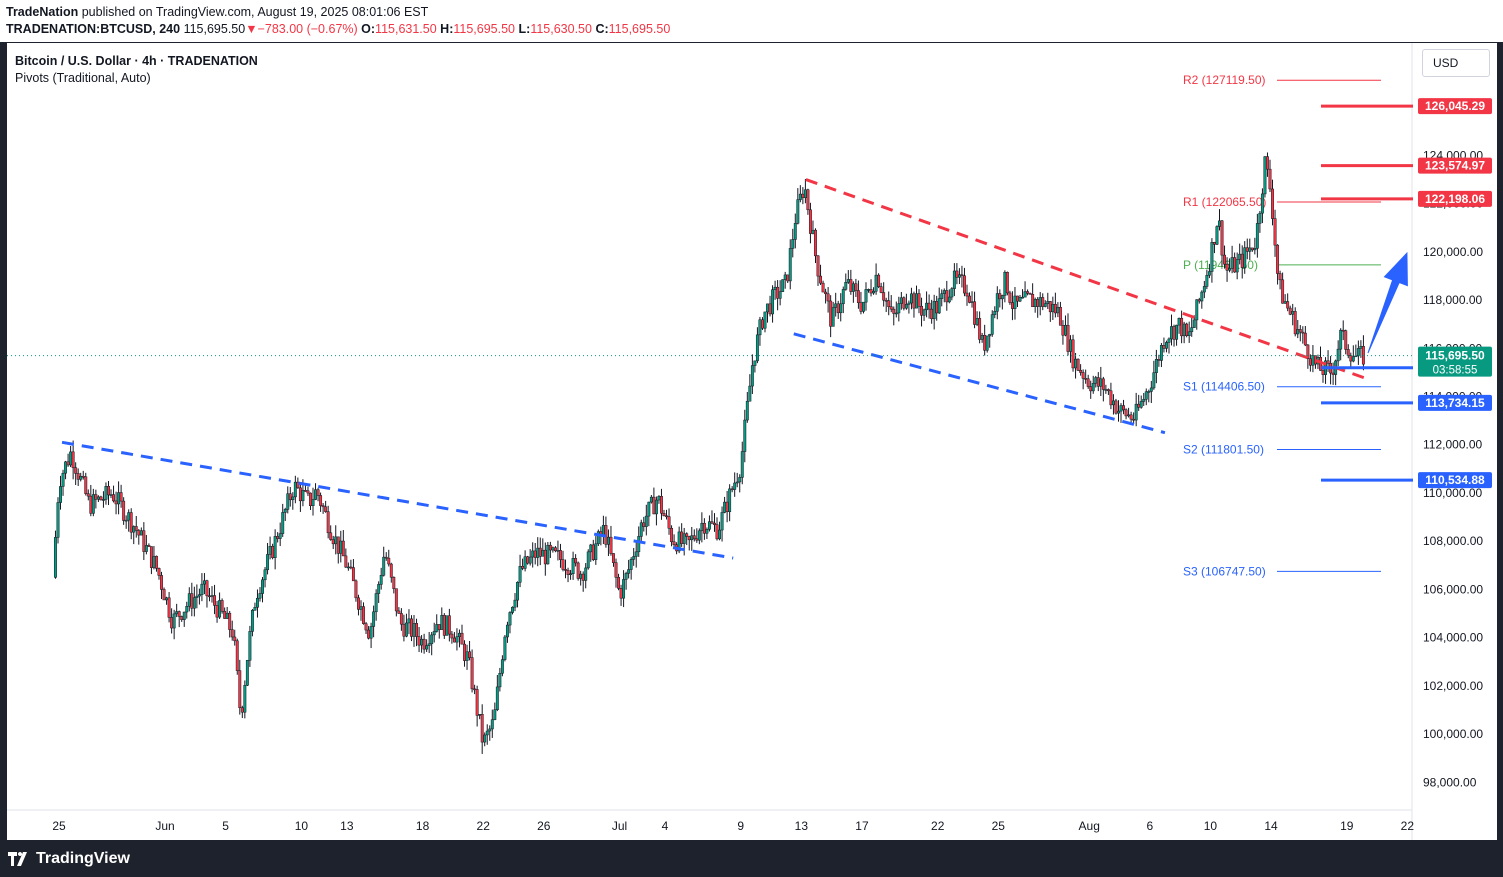  What do you see at coordinates (999, 826) in the screenshot?
I see `x-tick-label: 25` at bounding box center [999, 826].